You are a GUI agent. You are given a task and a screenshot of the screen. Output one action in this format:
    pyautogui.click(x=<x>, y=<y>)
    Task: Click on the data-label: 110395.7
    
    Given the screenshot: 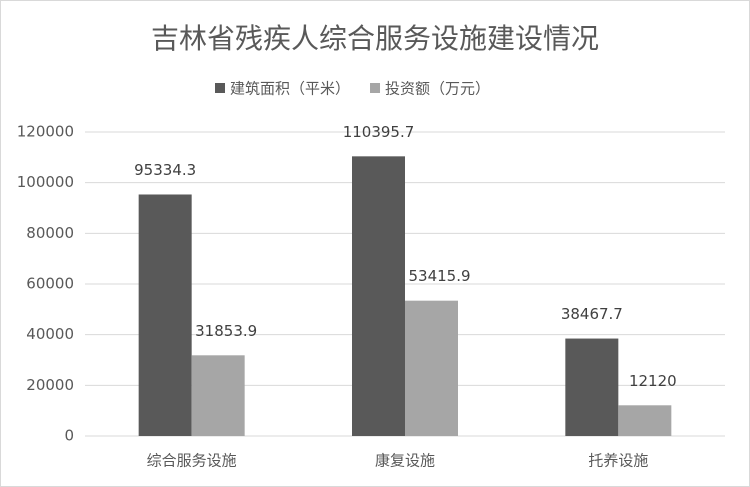 What is the action you would take?
    pyautogui.click(x=379, y=132)
    